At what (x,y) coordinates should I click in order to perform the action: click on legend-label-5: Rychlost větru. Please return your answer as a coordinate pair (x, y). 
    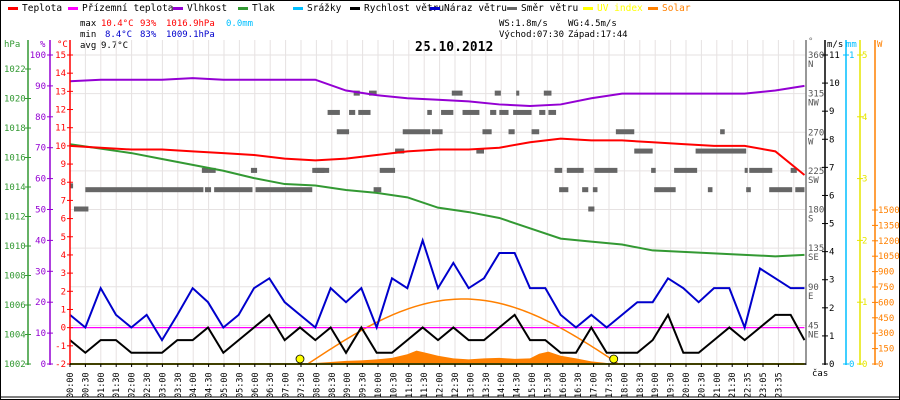
    Looking at the image, I should click on (404, 8).